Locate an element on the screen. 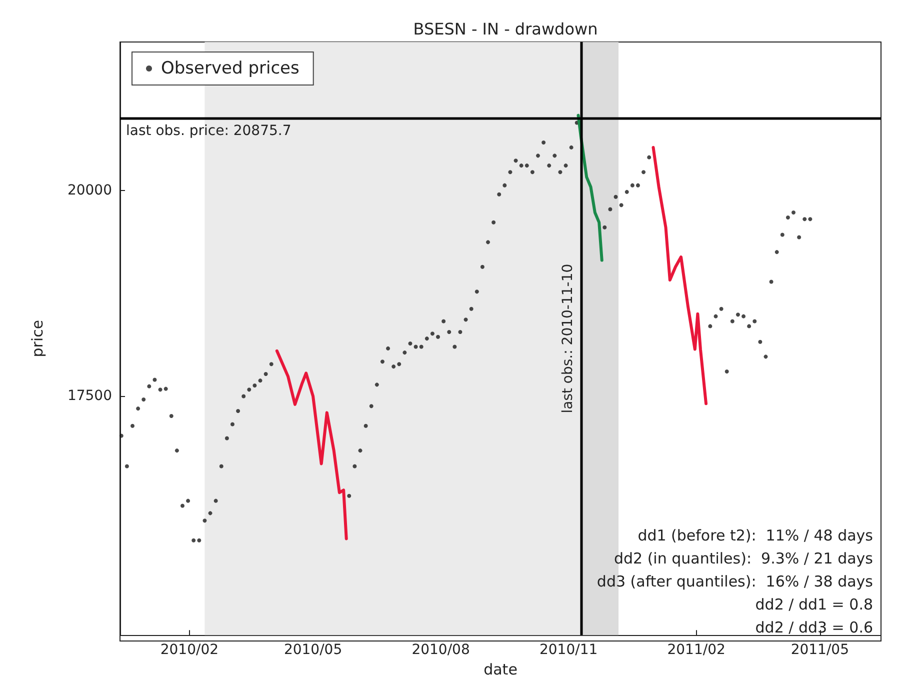 This screenshot has height=690, width=897. x-tick-label: 2011/05 is located at coordinates (819, 650).